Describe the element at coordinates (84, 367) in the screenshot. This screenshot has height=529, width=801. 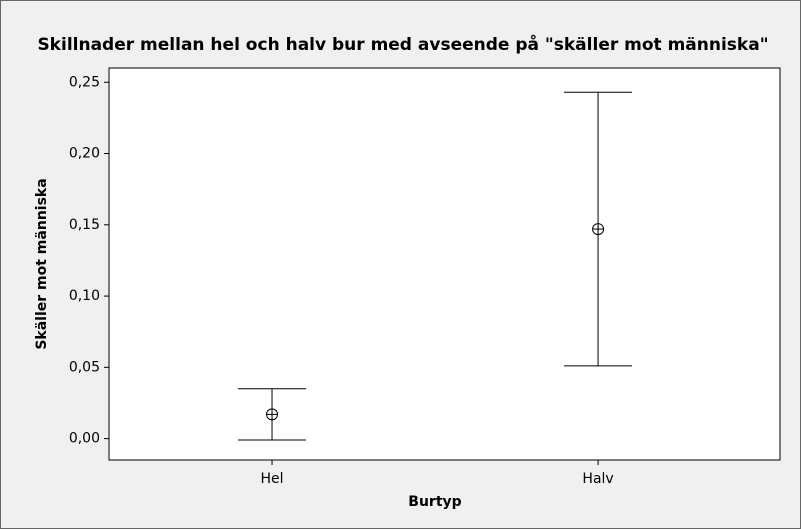
I see `y-tick-label: 0,05` at that location.